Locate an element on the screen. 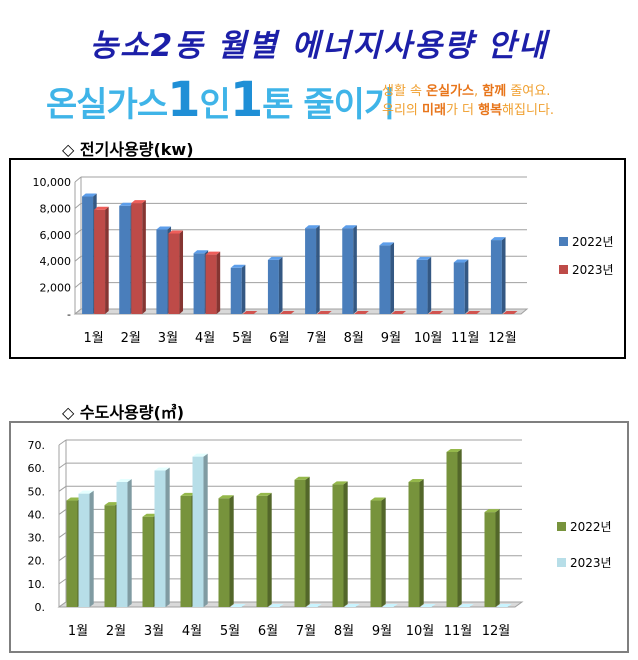  y-tick-label: 30. is located at coordinates (37, 538).